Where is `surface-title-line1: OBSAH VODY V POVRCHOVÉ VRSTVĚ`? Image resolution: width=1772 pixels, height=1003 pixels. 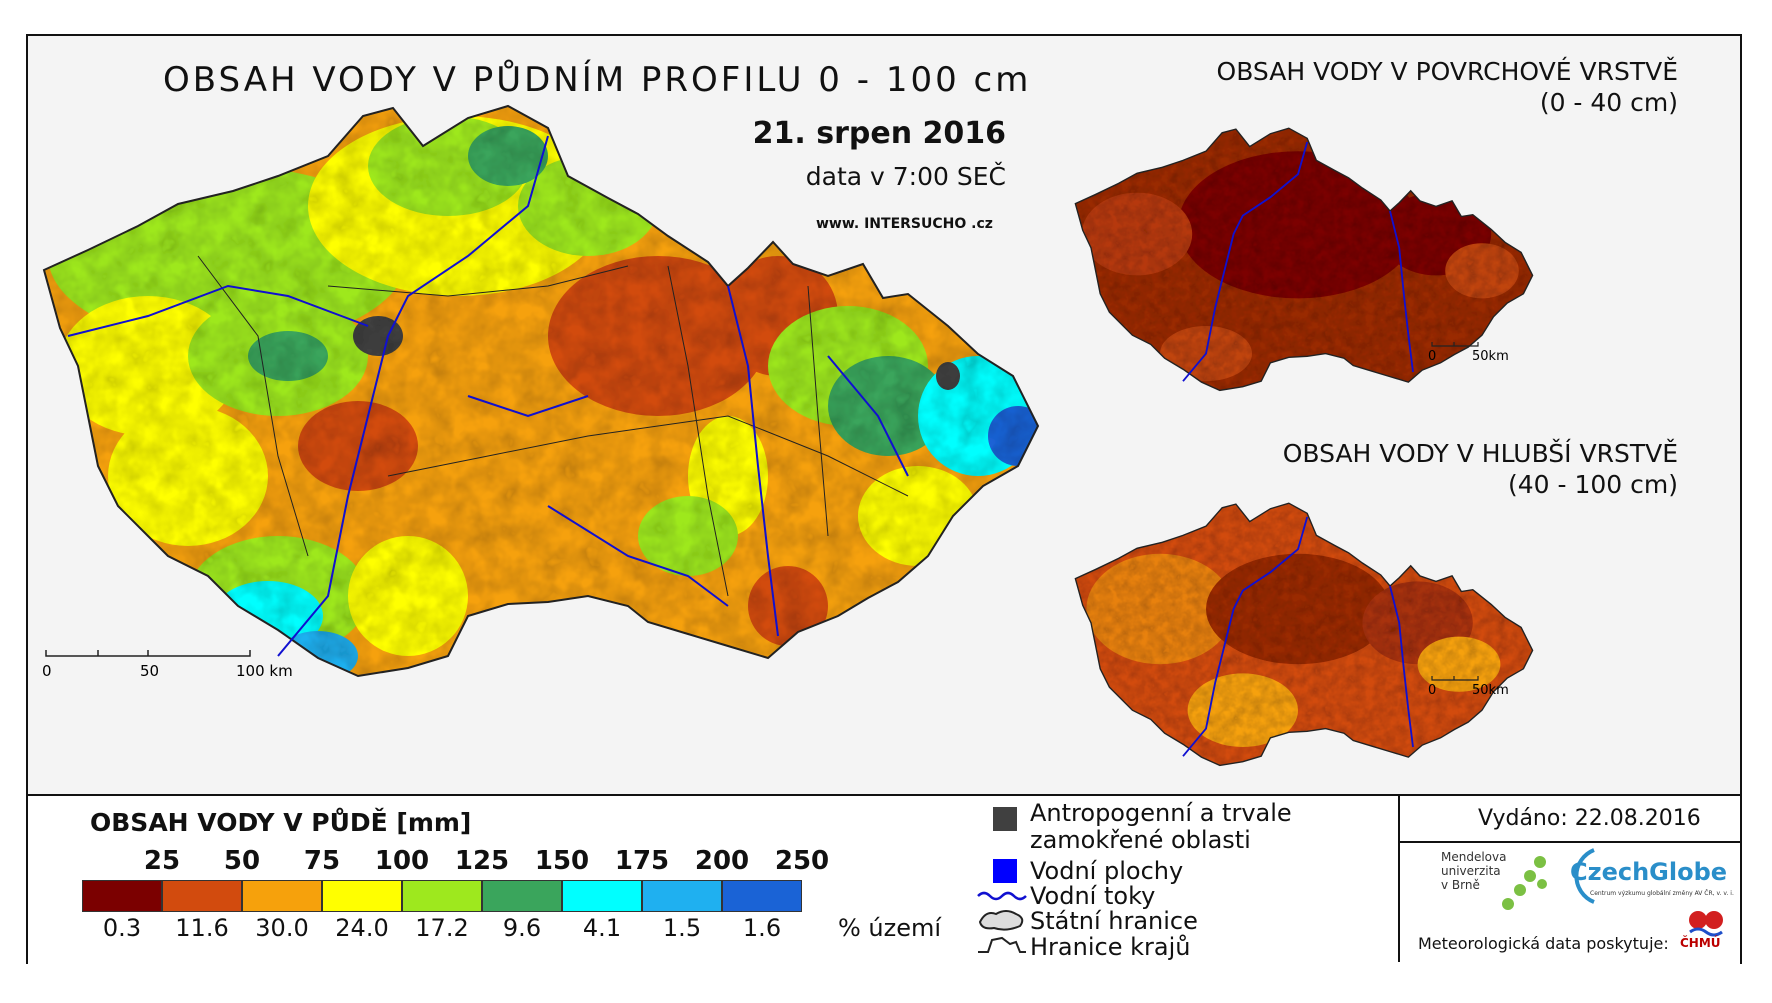 surface-title-line1: OBSAH VODY V POVRCHOVÉ VRSTVĚ is located at coordinates (1447, 71).